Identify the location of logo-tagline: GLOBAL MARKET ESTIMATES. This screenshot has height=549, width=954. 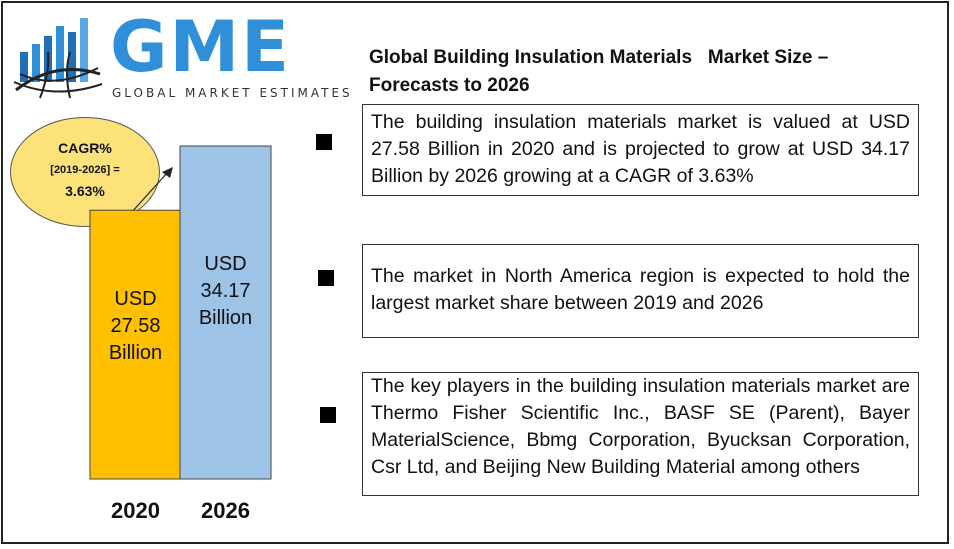
(232, 93).